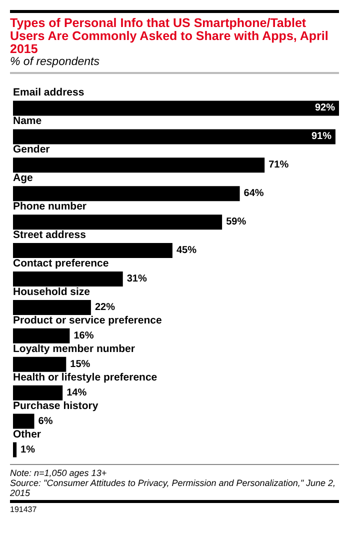  Describe the element at coordinates (80, 364) in the screenshot. I see `data-label: 15%` at that location.